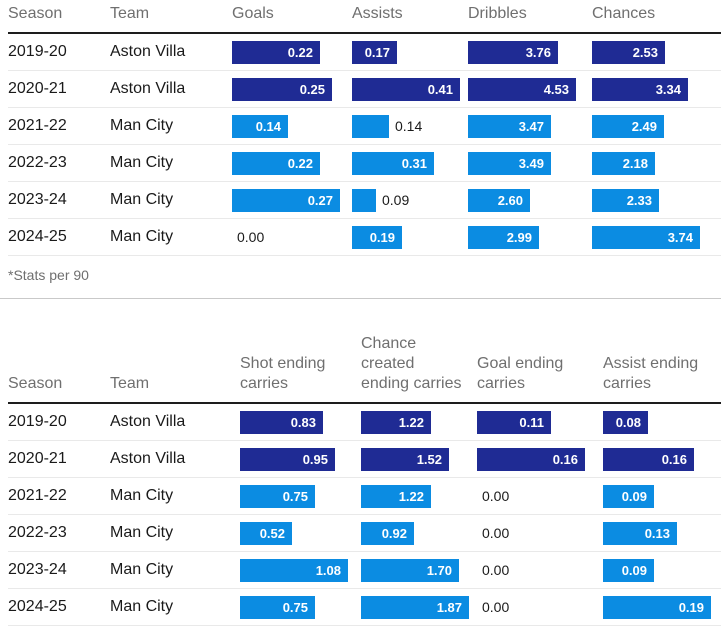  Describe the element at coordinates (37, 606) in the screenshot. I see `season-cell: 2024-25` at that location.